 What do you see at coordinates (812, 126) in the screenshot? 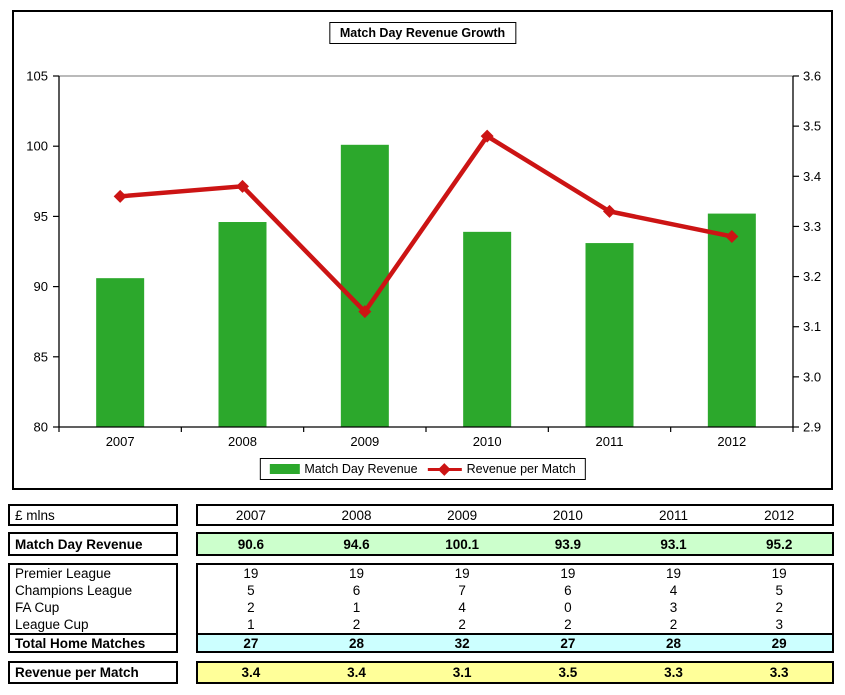
I see `axis-tick-label: 3.5` at bounding box center [812, 126].